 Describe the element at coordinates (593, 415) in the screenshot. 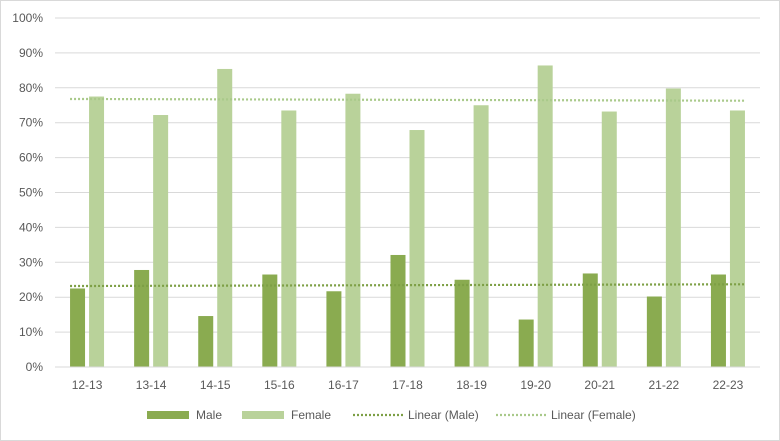

I see `legend-label: Linear (Female)` at that location.